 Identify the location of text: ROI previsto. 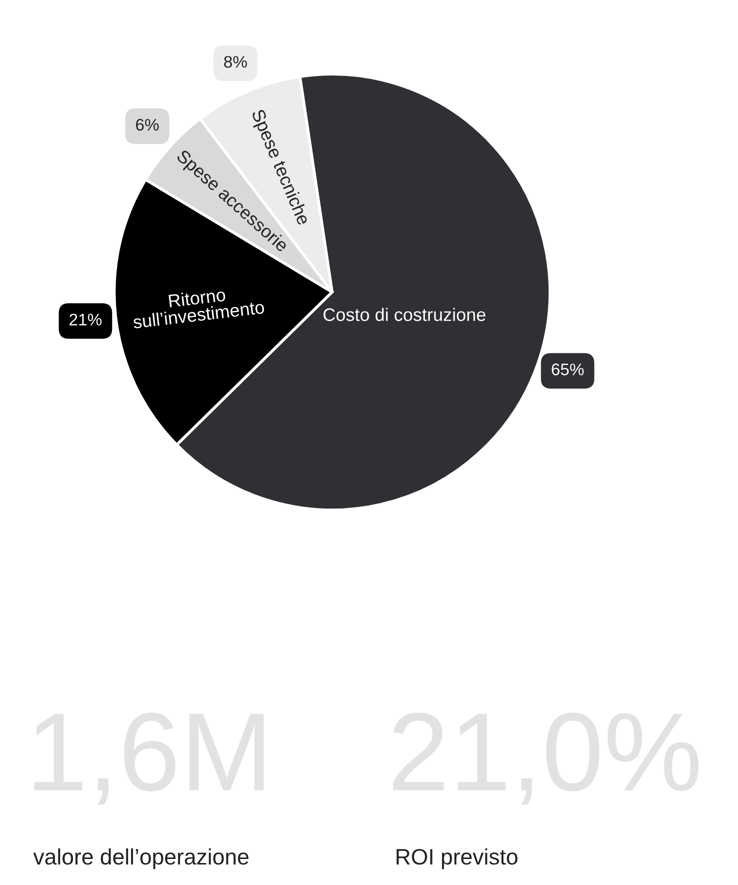
(457, 859).